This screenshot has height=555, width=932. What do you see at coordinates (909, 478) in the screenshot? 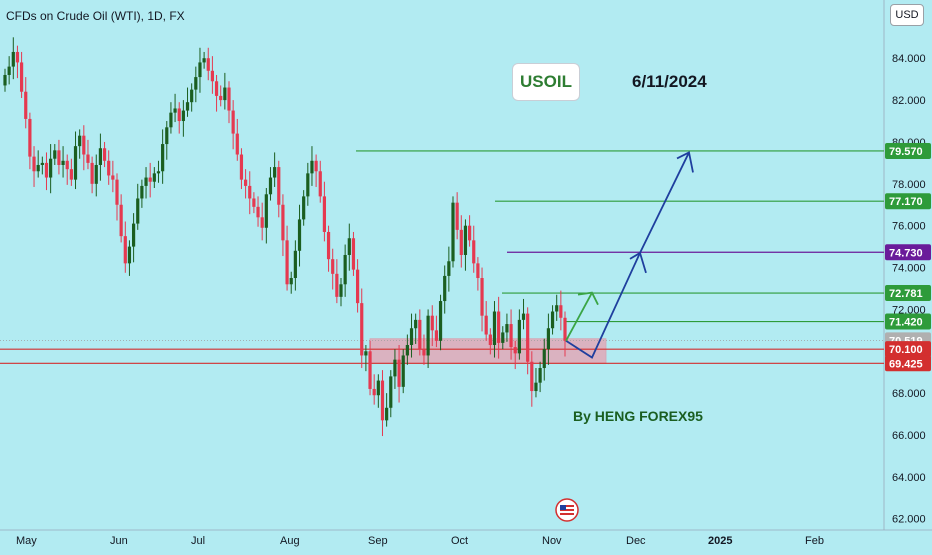
I see `y-tick-label: 64.000` at bounding box center [909, 478].